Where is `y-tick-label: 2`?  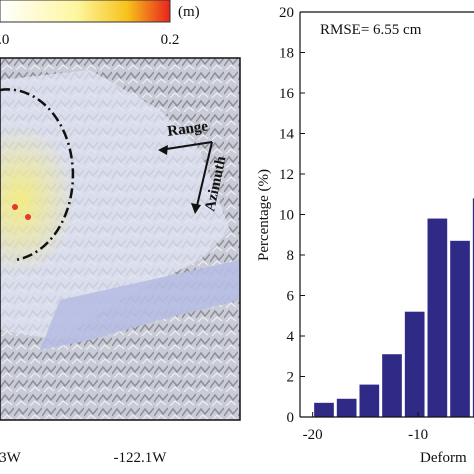
y-tick-label: 2 is located at coordinates (291, 378).